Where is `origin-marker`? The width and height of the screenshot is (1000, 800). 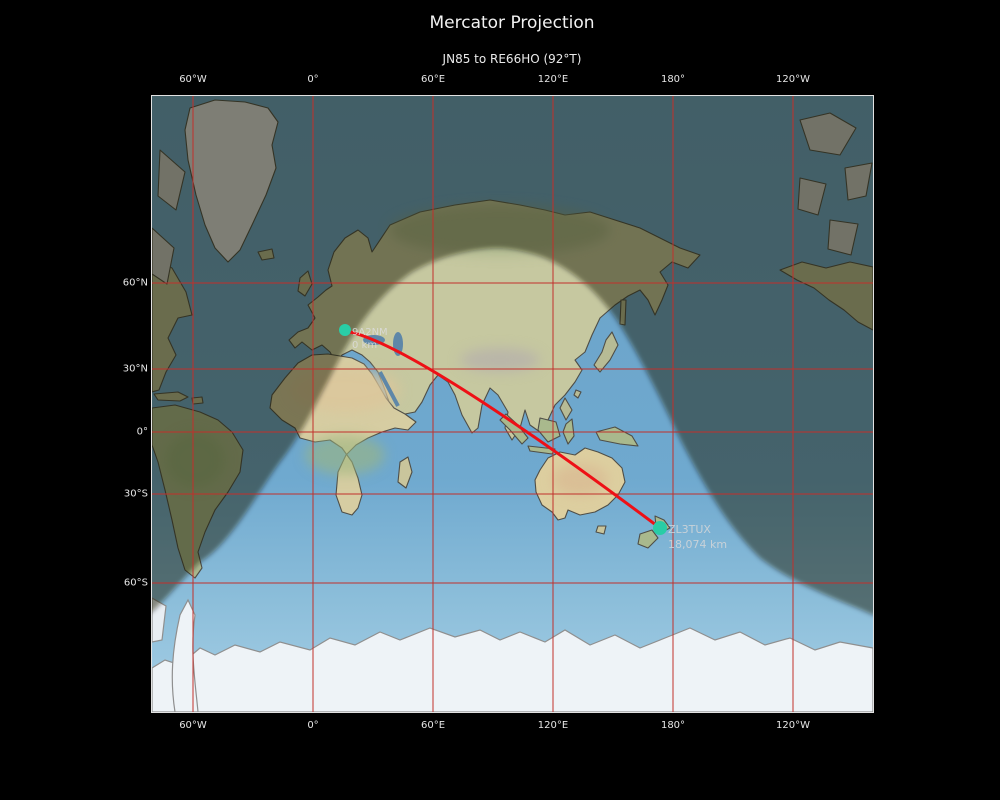 origin-marker is located at coordinates (345, 330).